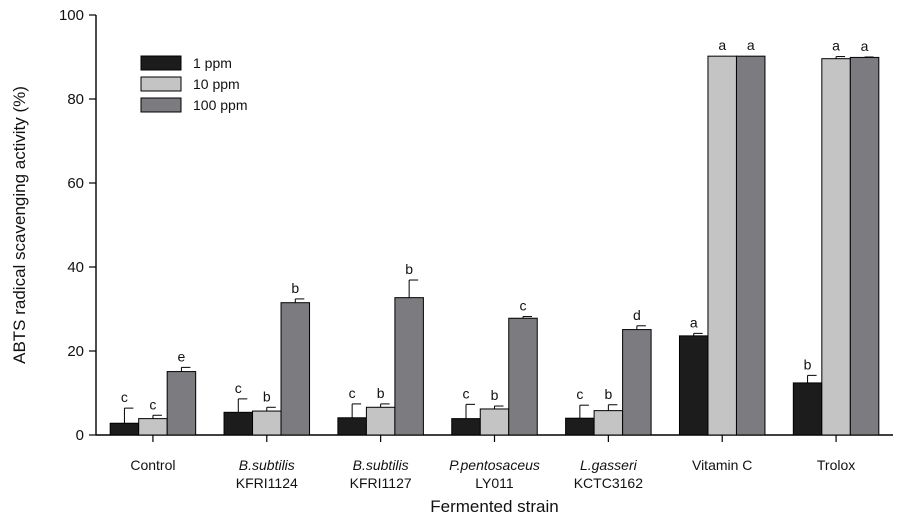 The image size is (910, 519). I want to click on x-axis-title: Fermented strain, so click(494, 506).